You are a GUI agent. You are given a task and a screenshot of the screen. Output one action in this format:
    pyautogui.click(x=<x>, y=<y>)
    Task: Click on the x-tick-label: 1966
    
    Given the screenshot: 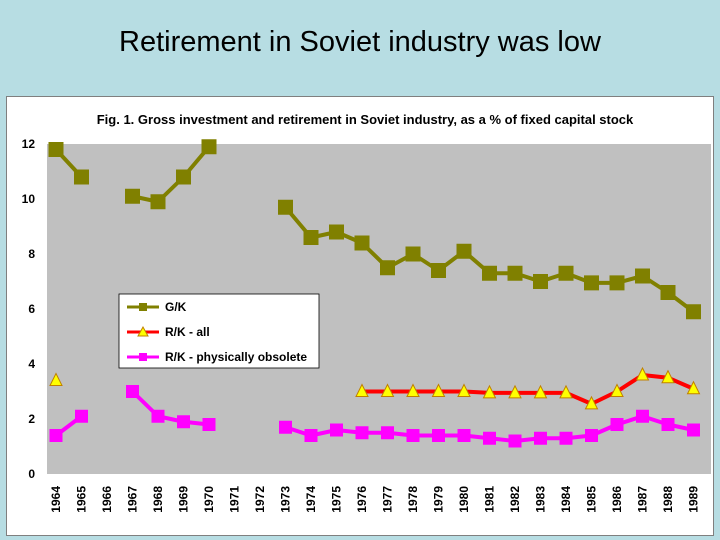 What is the action you would take?
    pyautogui.click(x=107, y=499)
    